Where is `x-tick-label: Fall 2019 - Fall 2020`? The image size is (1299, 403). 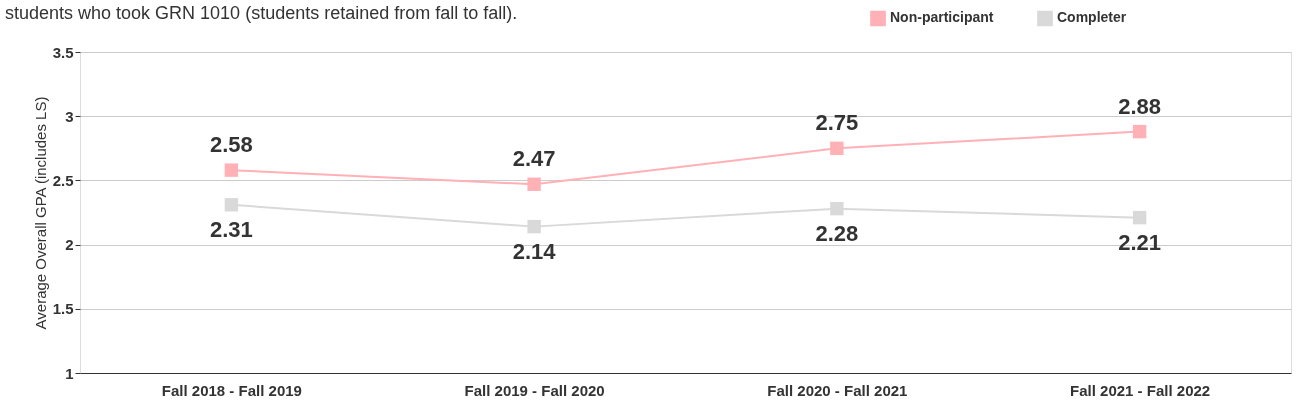 x-tick-label: Fall 2019 - Fall 2020 is located at coordinates (534, 390).